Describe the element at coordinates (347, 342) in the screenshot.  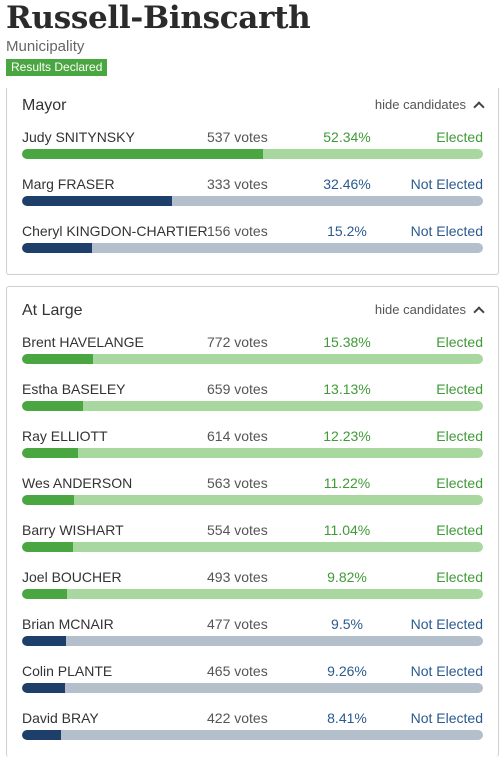
I see `candidate-percent: 15.38%` at that location.